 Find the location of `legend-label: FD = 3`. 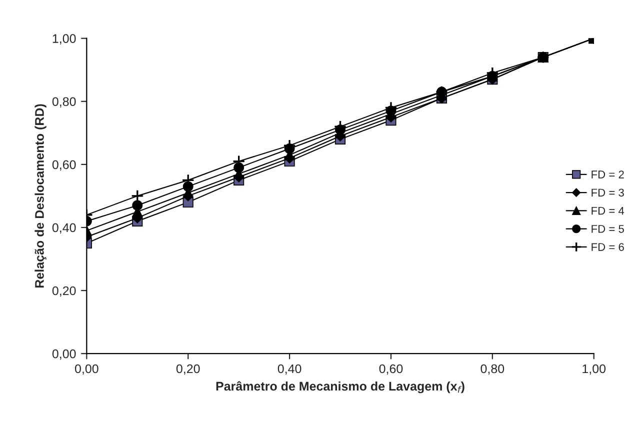

legend-label: FD = 3 is located at coordinates (608, 192).